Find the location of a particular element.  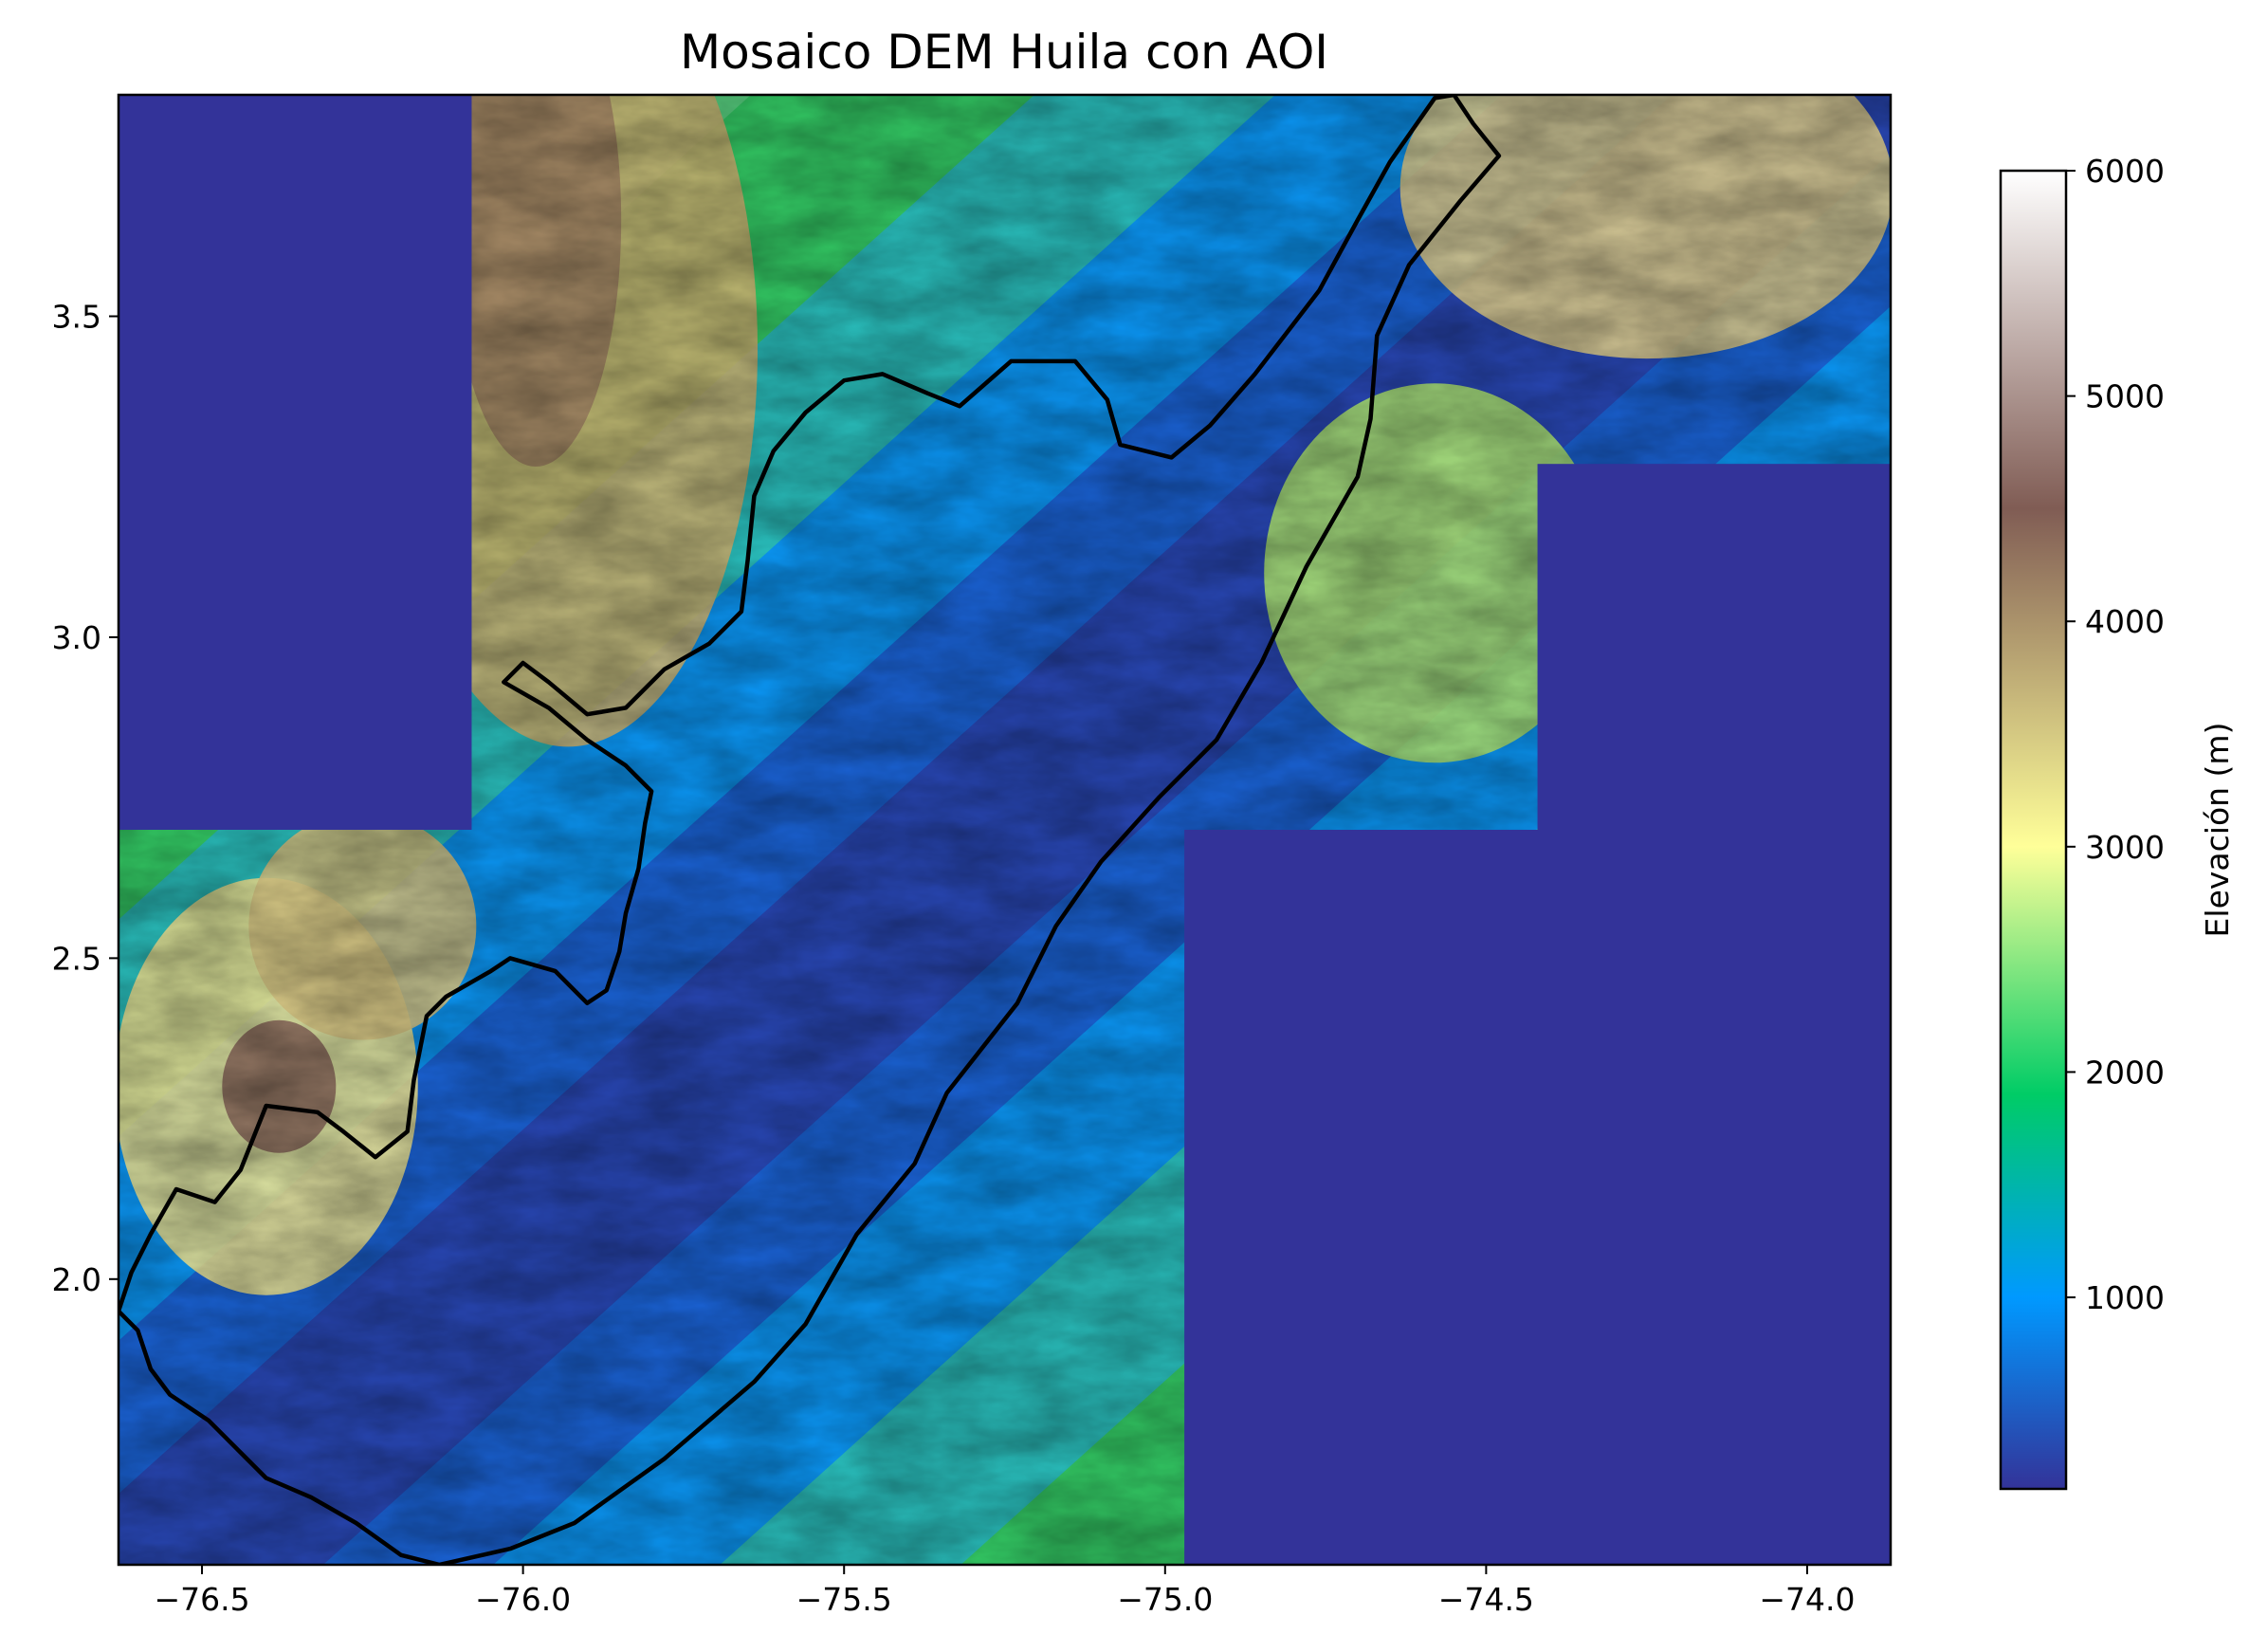

x-tick-label: −76.0 is located at coordinates (523, 1600).